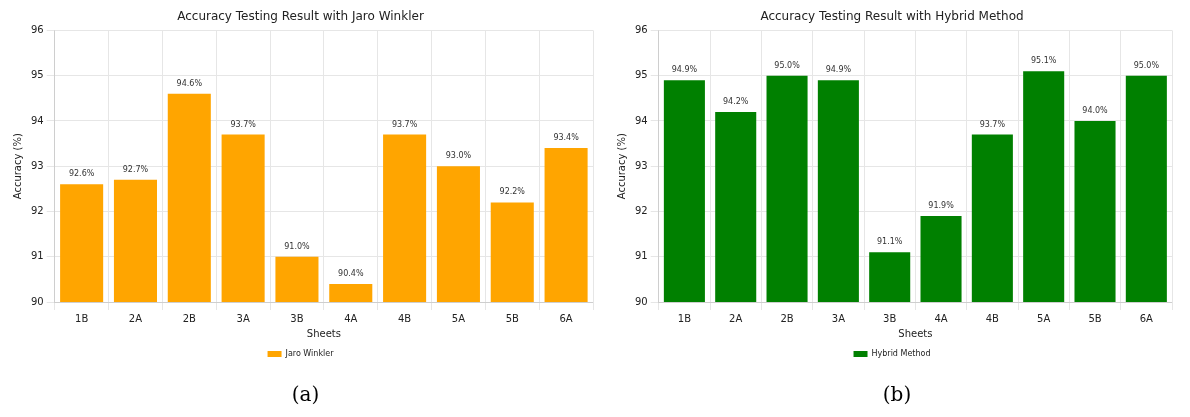 The image size is (1190, 417). I want to click on data-label: 92.7%, so click(135, 169).